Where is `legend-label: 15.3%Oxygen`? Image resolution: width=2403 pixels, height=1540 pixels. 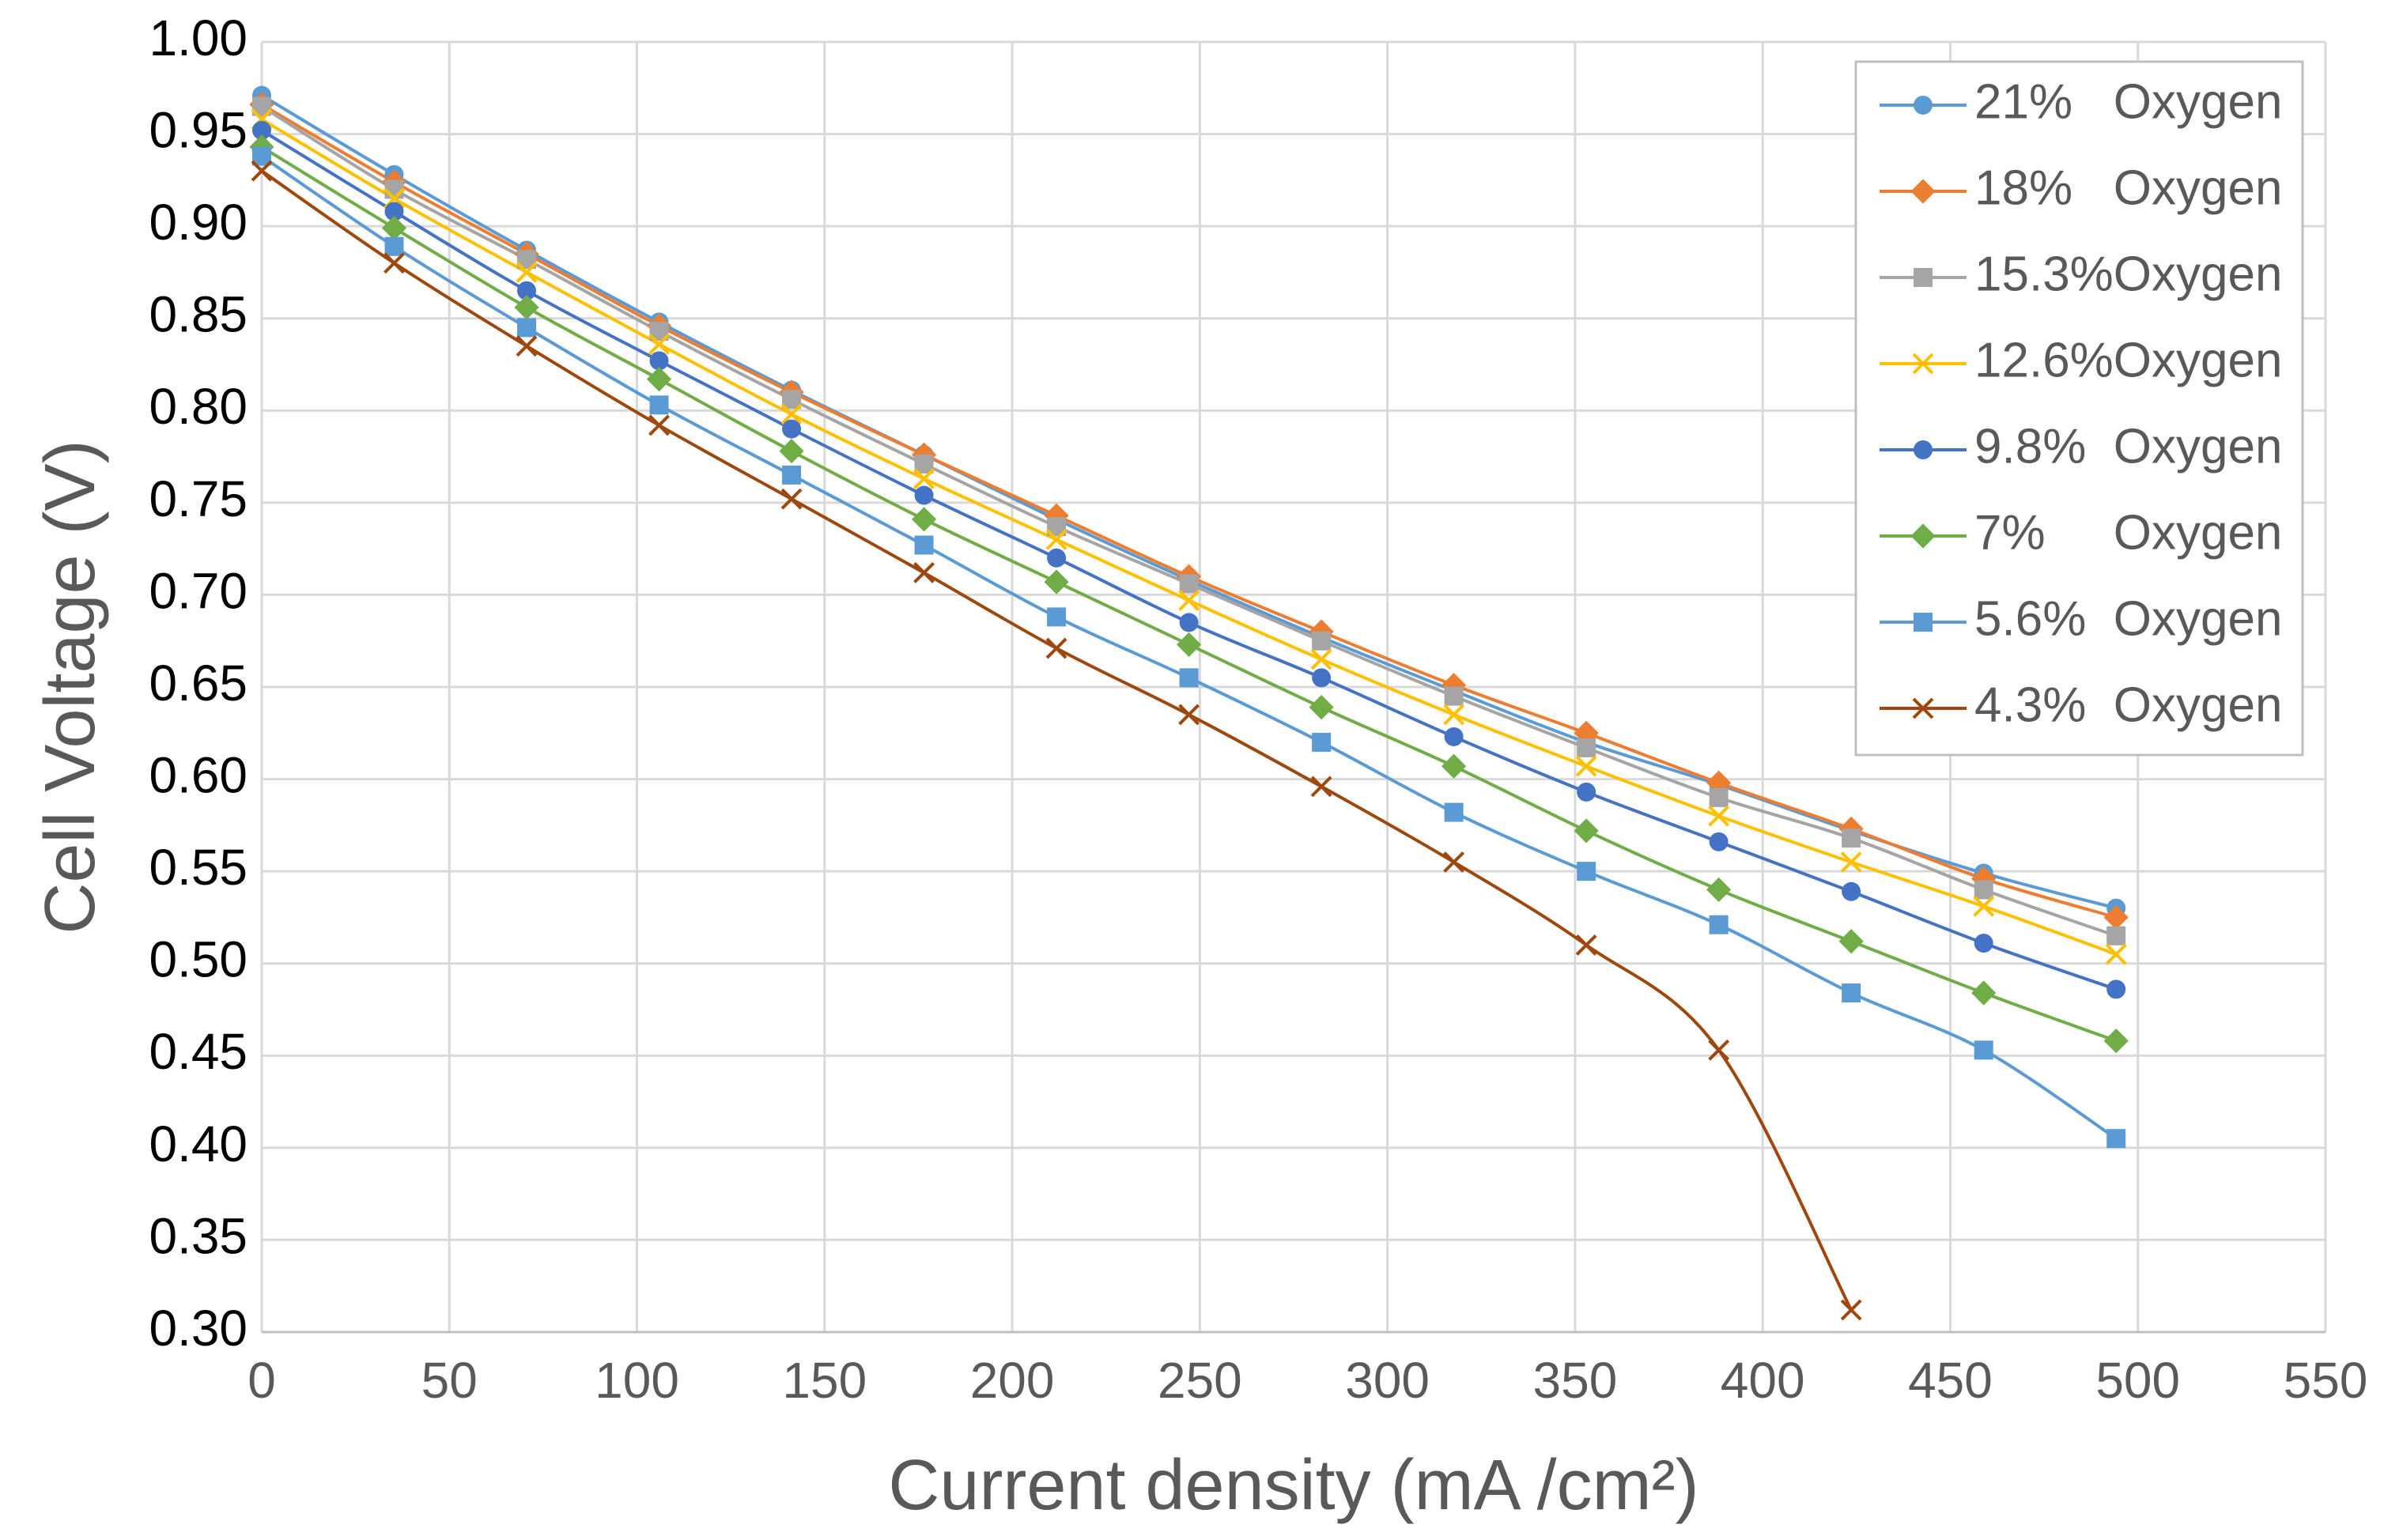
legend-label: 15.3%Oxygen is located at coordinates (2128, 274).